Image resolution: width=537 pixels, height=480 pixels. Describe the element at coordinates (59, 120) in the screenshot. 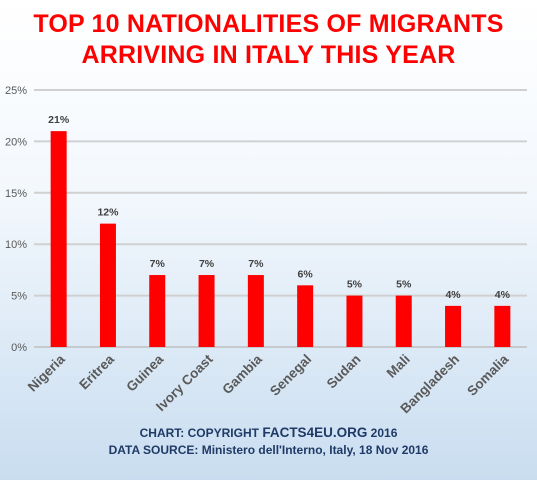

I see `data-label: 21%` at that location.